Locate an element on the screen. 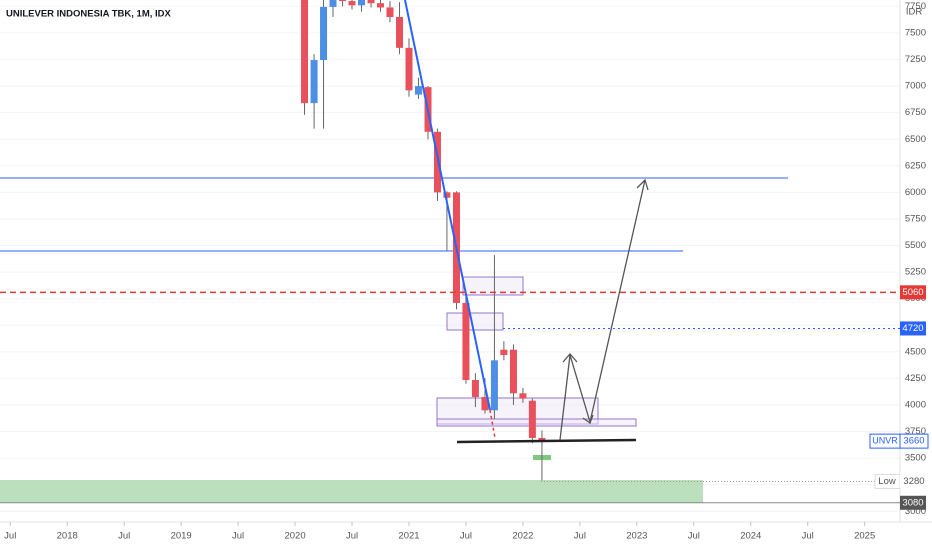  demand-zone is located at coordinates (351, 491).